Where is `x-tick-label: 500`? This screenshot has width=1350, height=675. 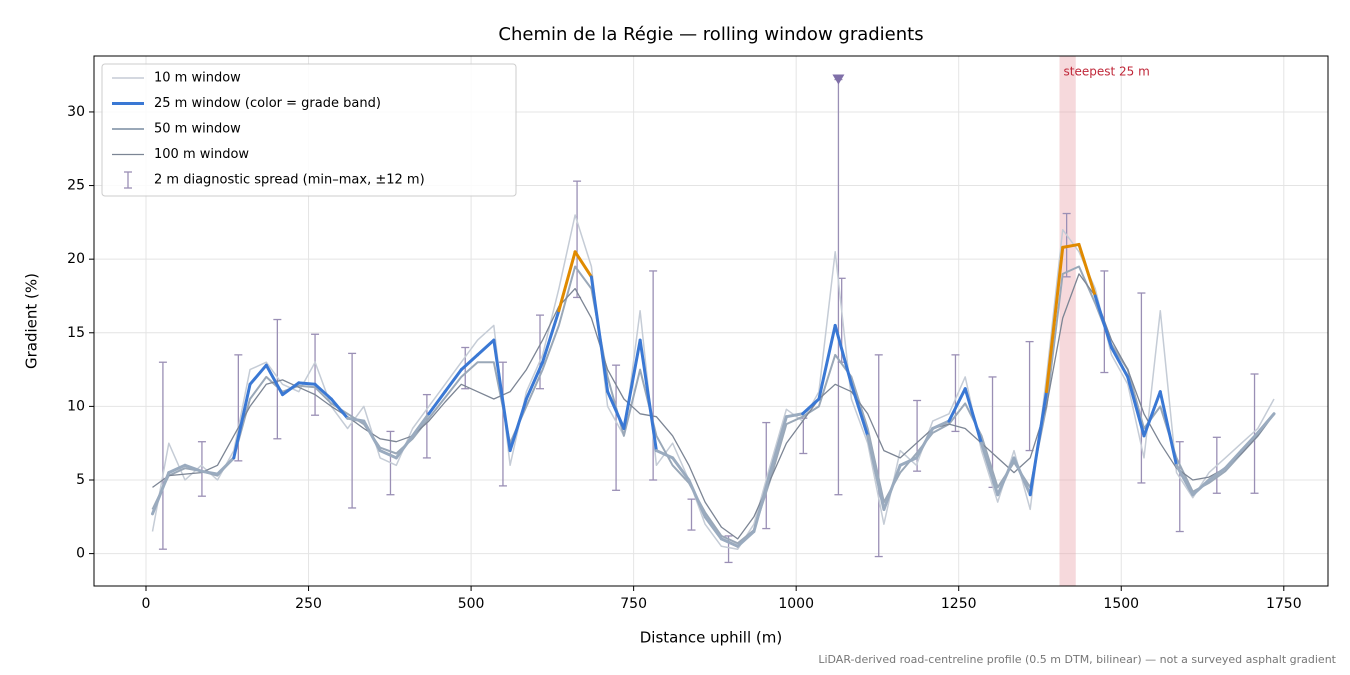 x-tick-label: 500 is located at coordinates (471, 604).